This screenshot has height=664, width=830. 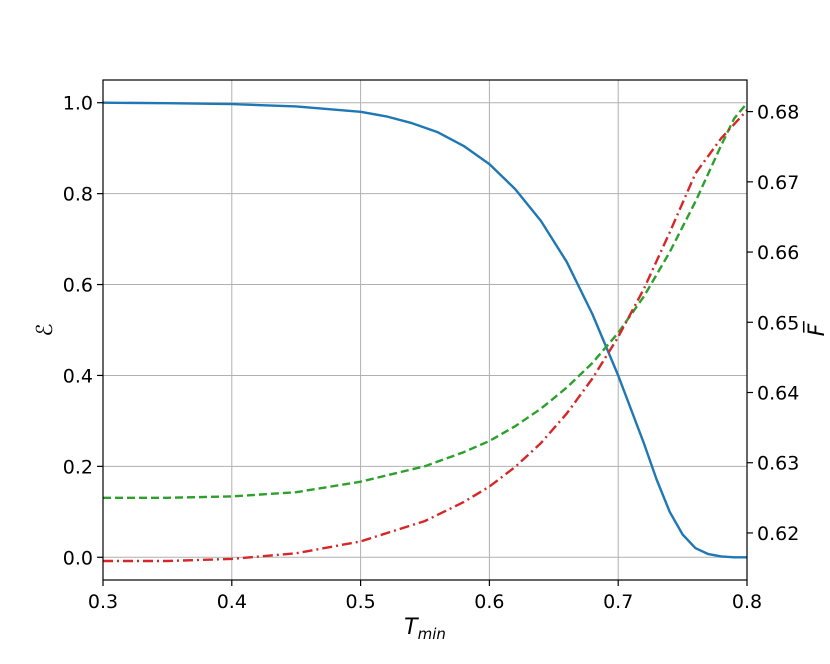 I want to click on x-tick-label: 0.5, so click(x=360, y=602).